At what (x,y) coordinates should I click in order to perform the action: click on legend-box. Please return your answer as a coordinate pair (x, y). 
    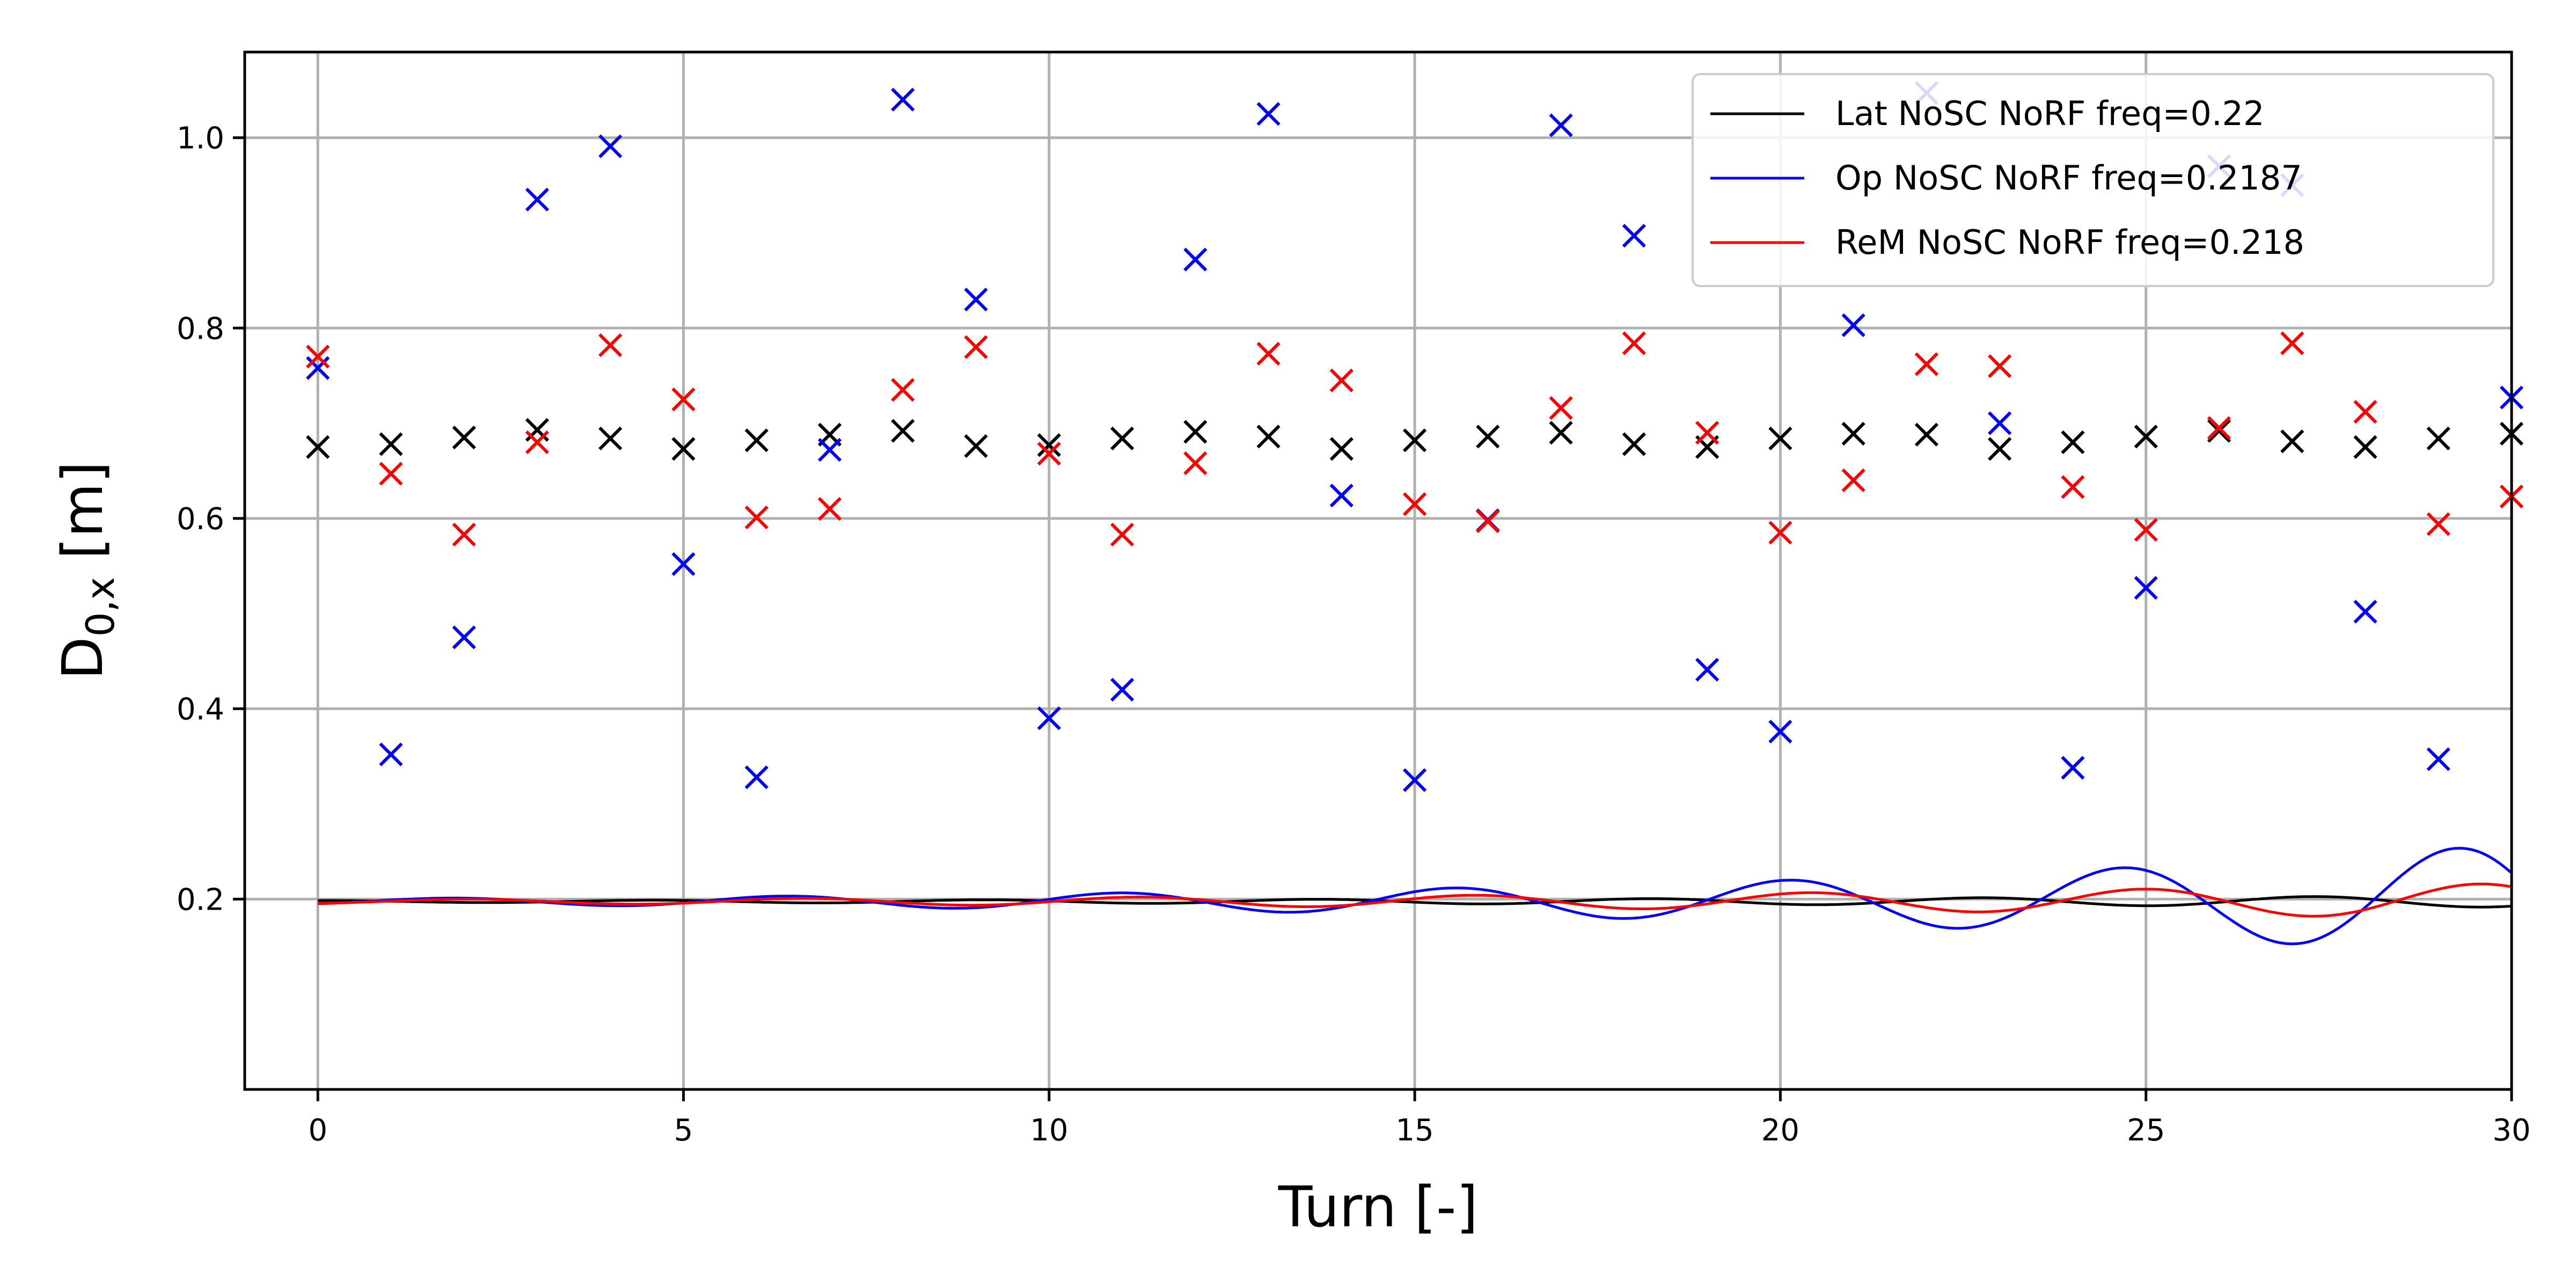
    Looking at the image, I should click on (2093, 180).